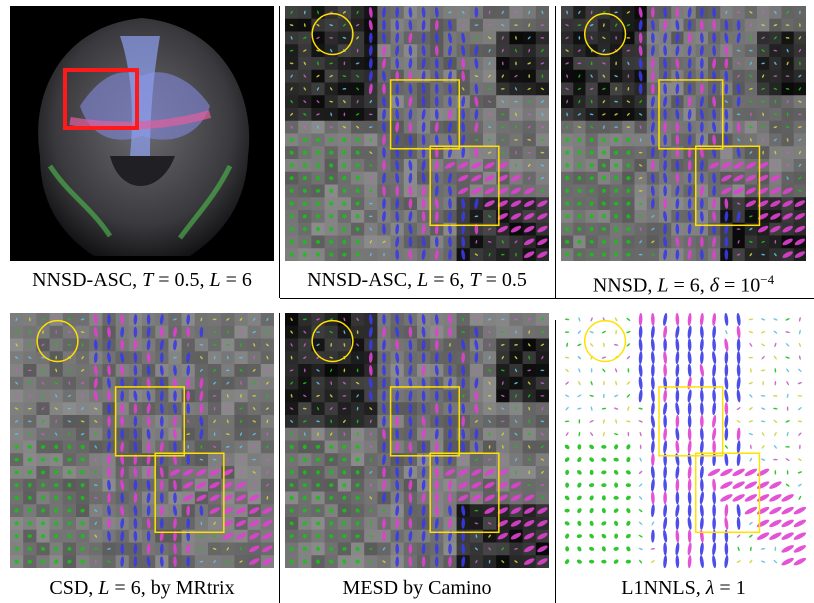 This screenshot has height=603, width=814. I want to click on glyph-panel-4-svg, so click(142, 440).